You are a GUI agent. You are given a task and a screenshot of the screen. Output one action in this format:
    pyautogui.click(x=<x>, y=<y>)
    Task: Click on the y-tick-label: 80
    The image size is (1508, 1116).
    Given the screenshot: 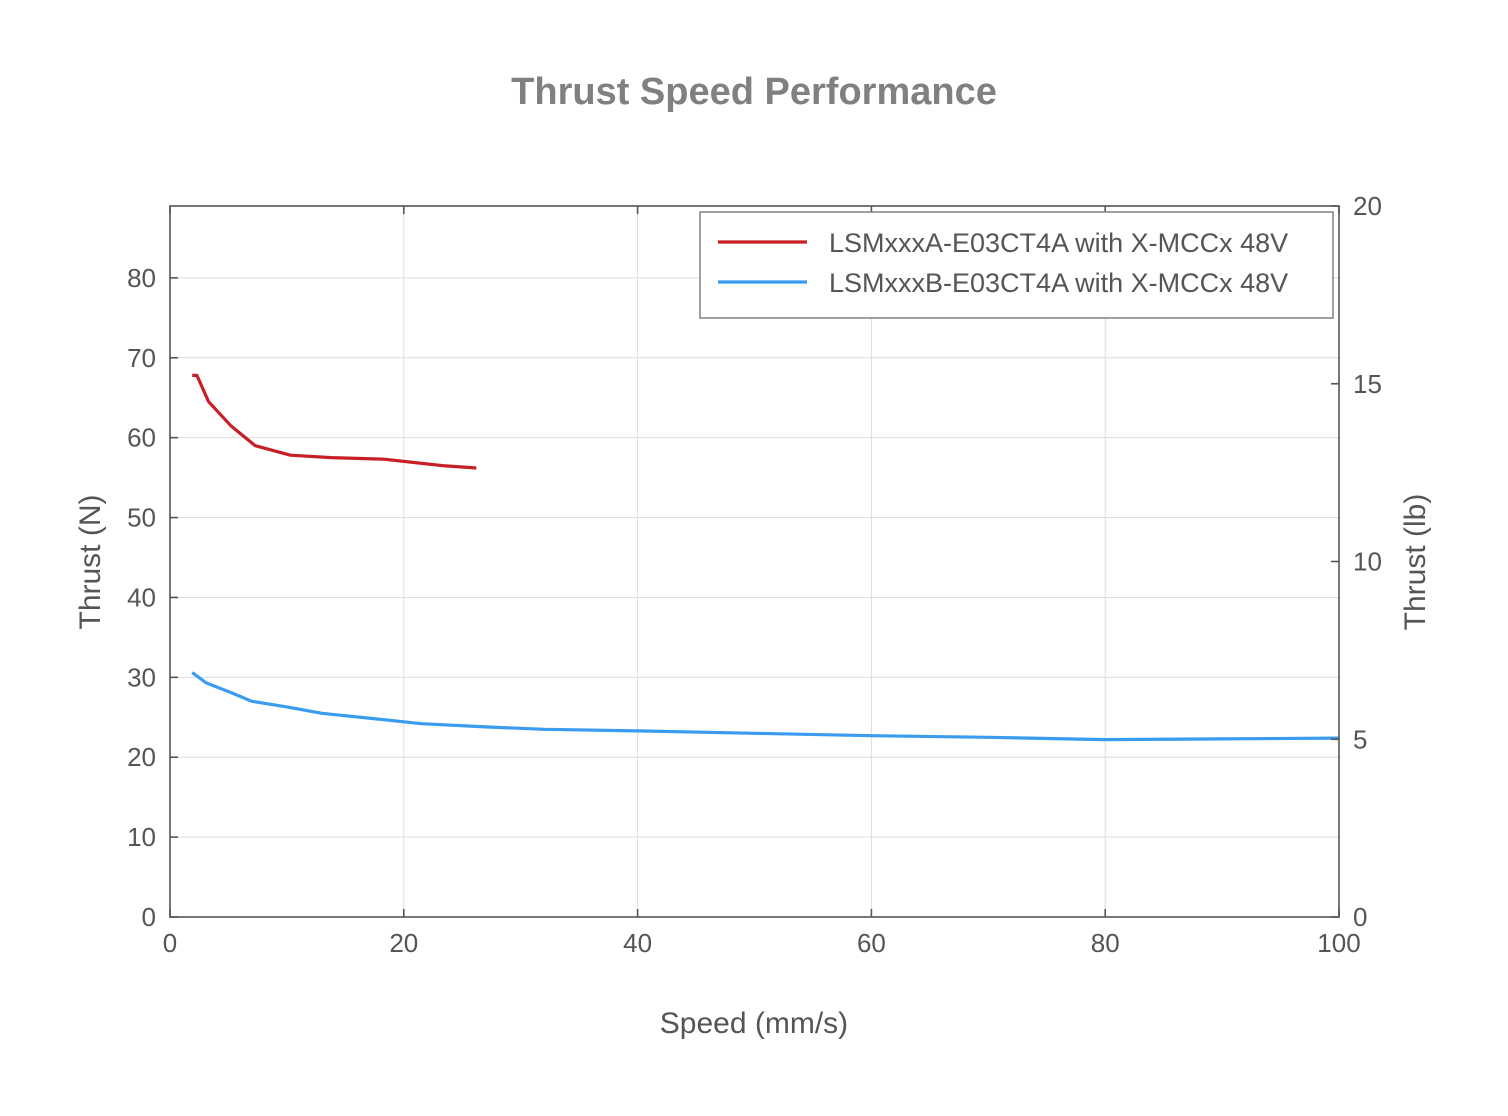 What is the action you would take?
    pyautogui.click(x=141, y=278)
    